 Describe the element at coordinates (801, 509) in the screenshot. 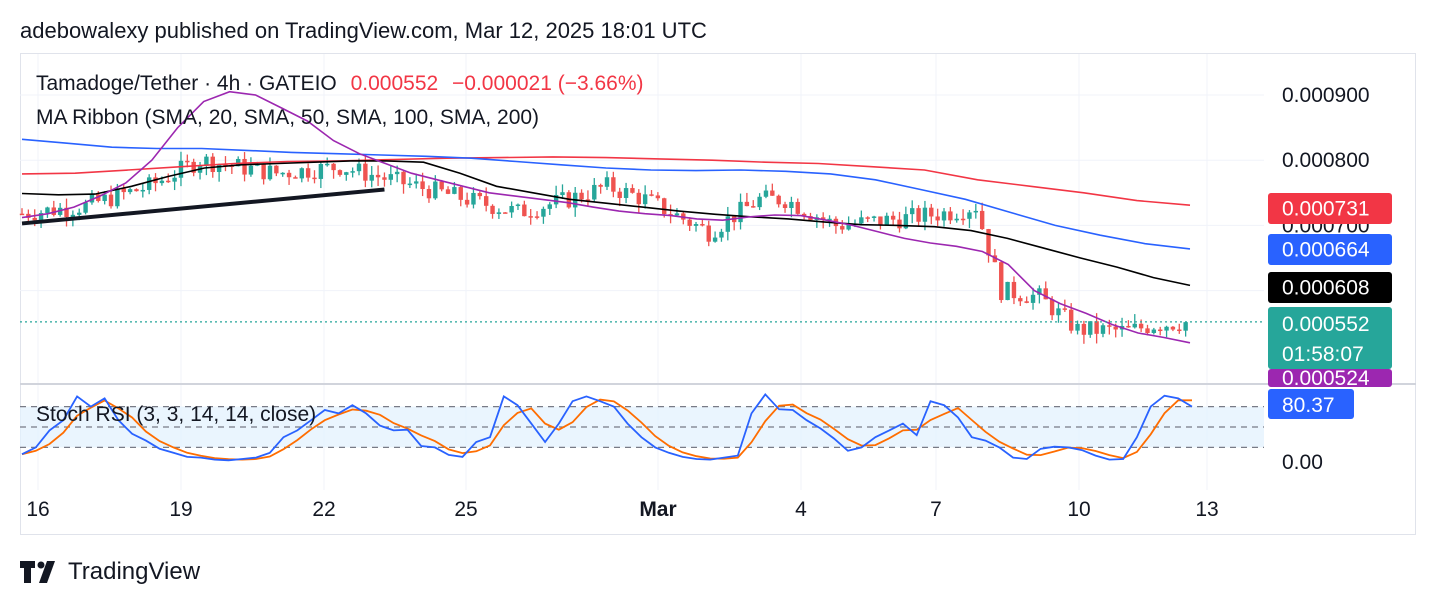

I see `x-tick-label: 4` at that location.